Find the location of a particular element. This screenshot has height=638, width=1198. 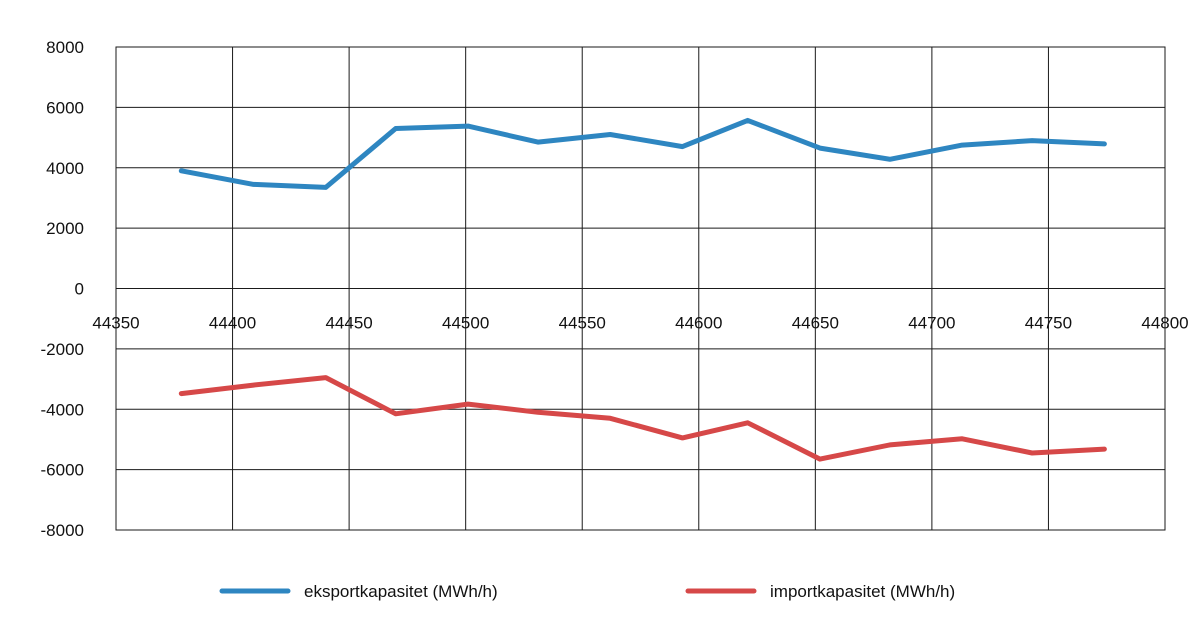

y-tick-label: 4000 is located at coordinates (65, 168).